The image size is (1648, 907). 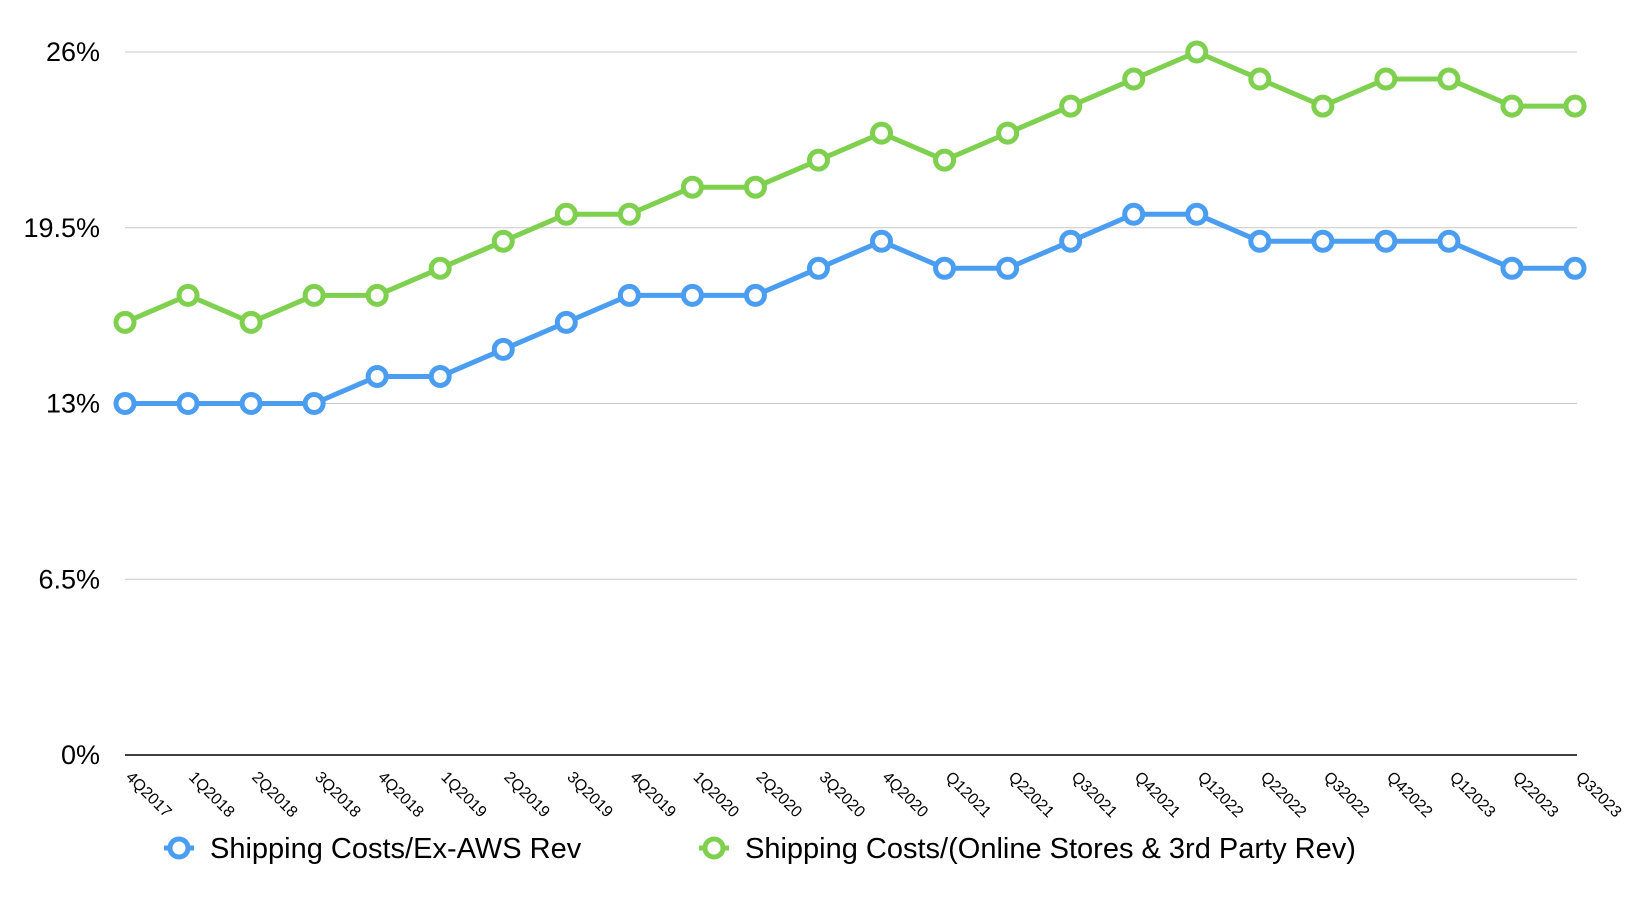 I want to click on data-point-s2-q12022, so click(x=1197, y=52).